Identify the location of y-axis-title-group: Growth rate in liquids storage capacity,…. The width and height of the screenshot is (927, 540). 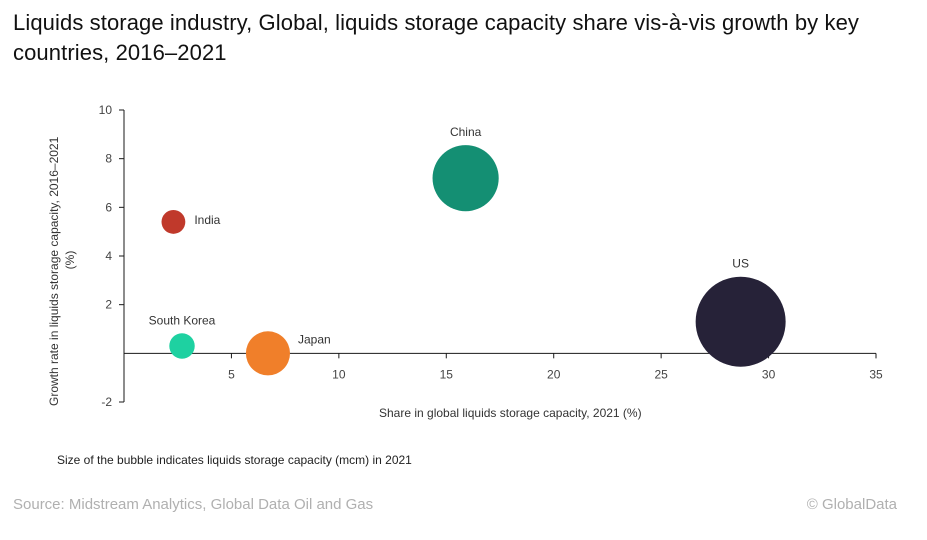
(62, 271).